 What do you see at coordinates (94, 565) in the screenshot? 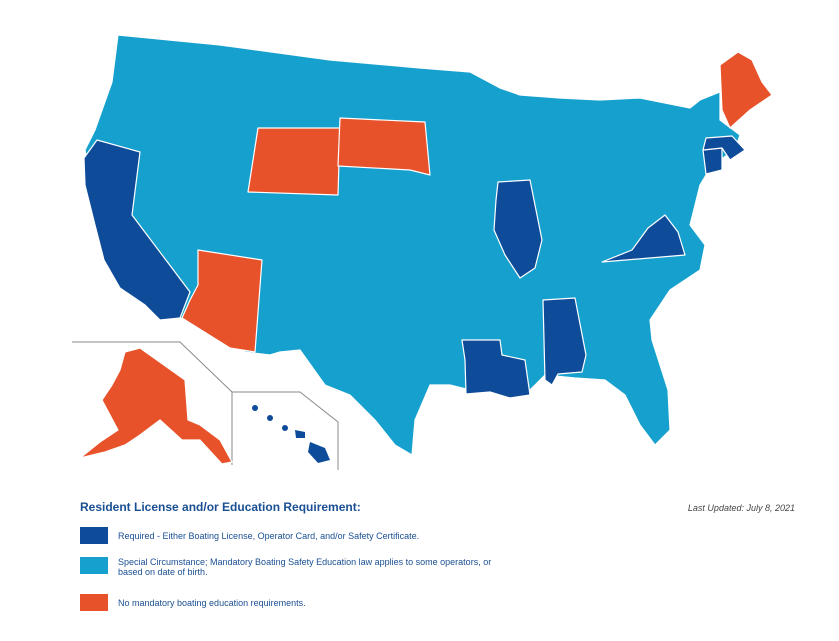
I see `swatch-special` at bounding box center [94, 565].